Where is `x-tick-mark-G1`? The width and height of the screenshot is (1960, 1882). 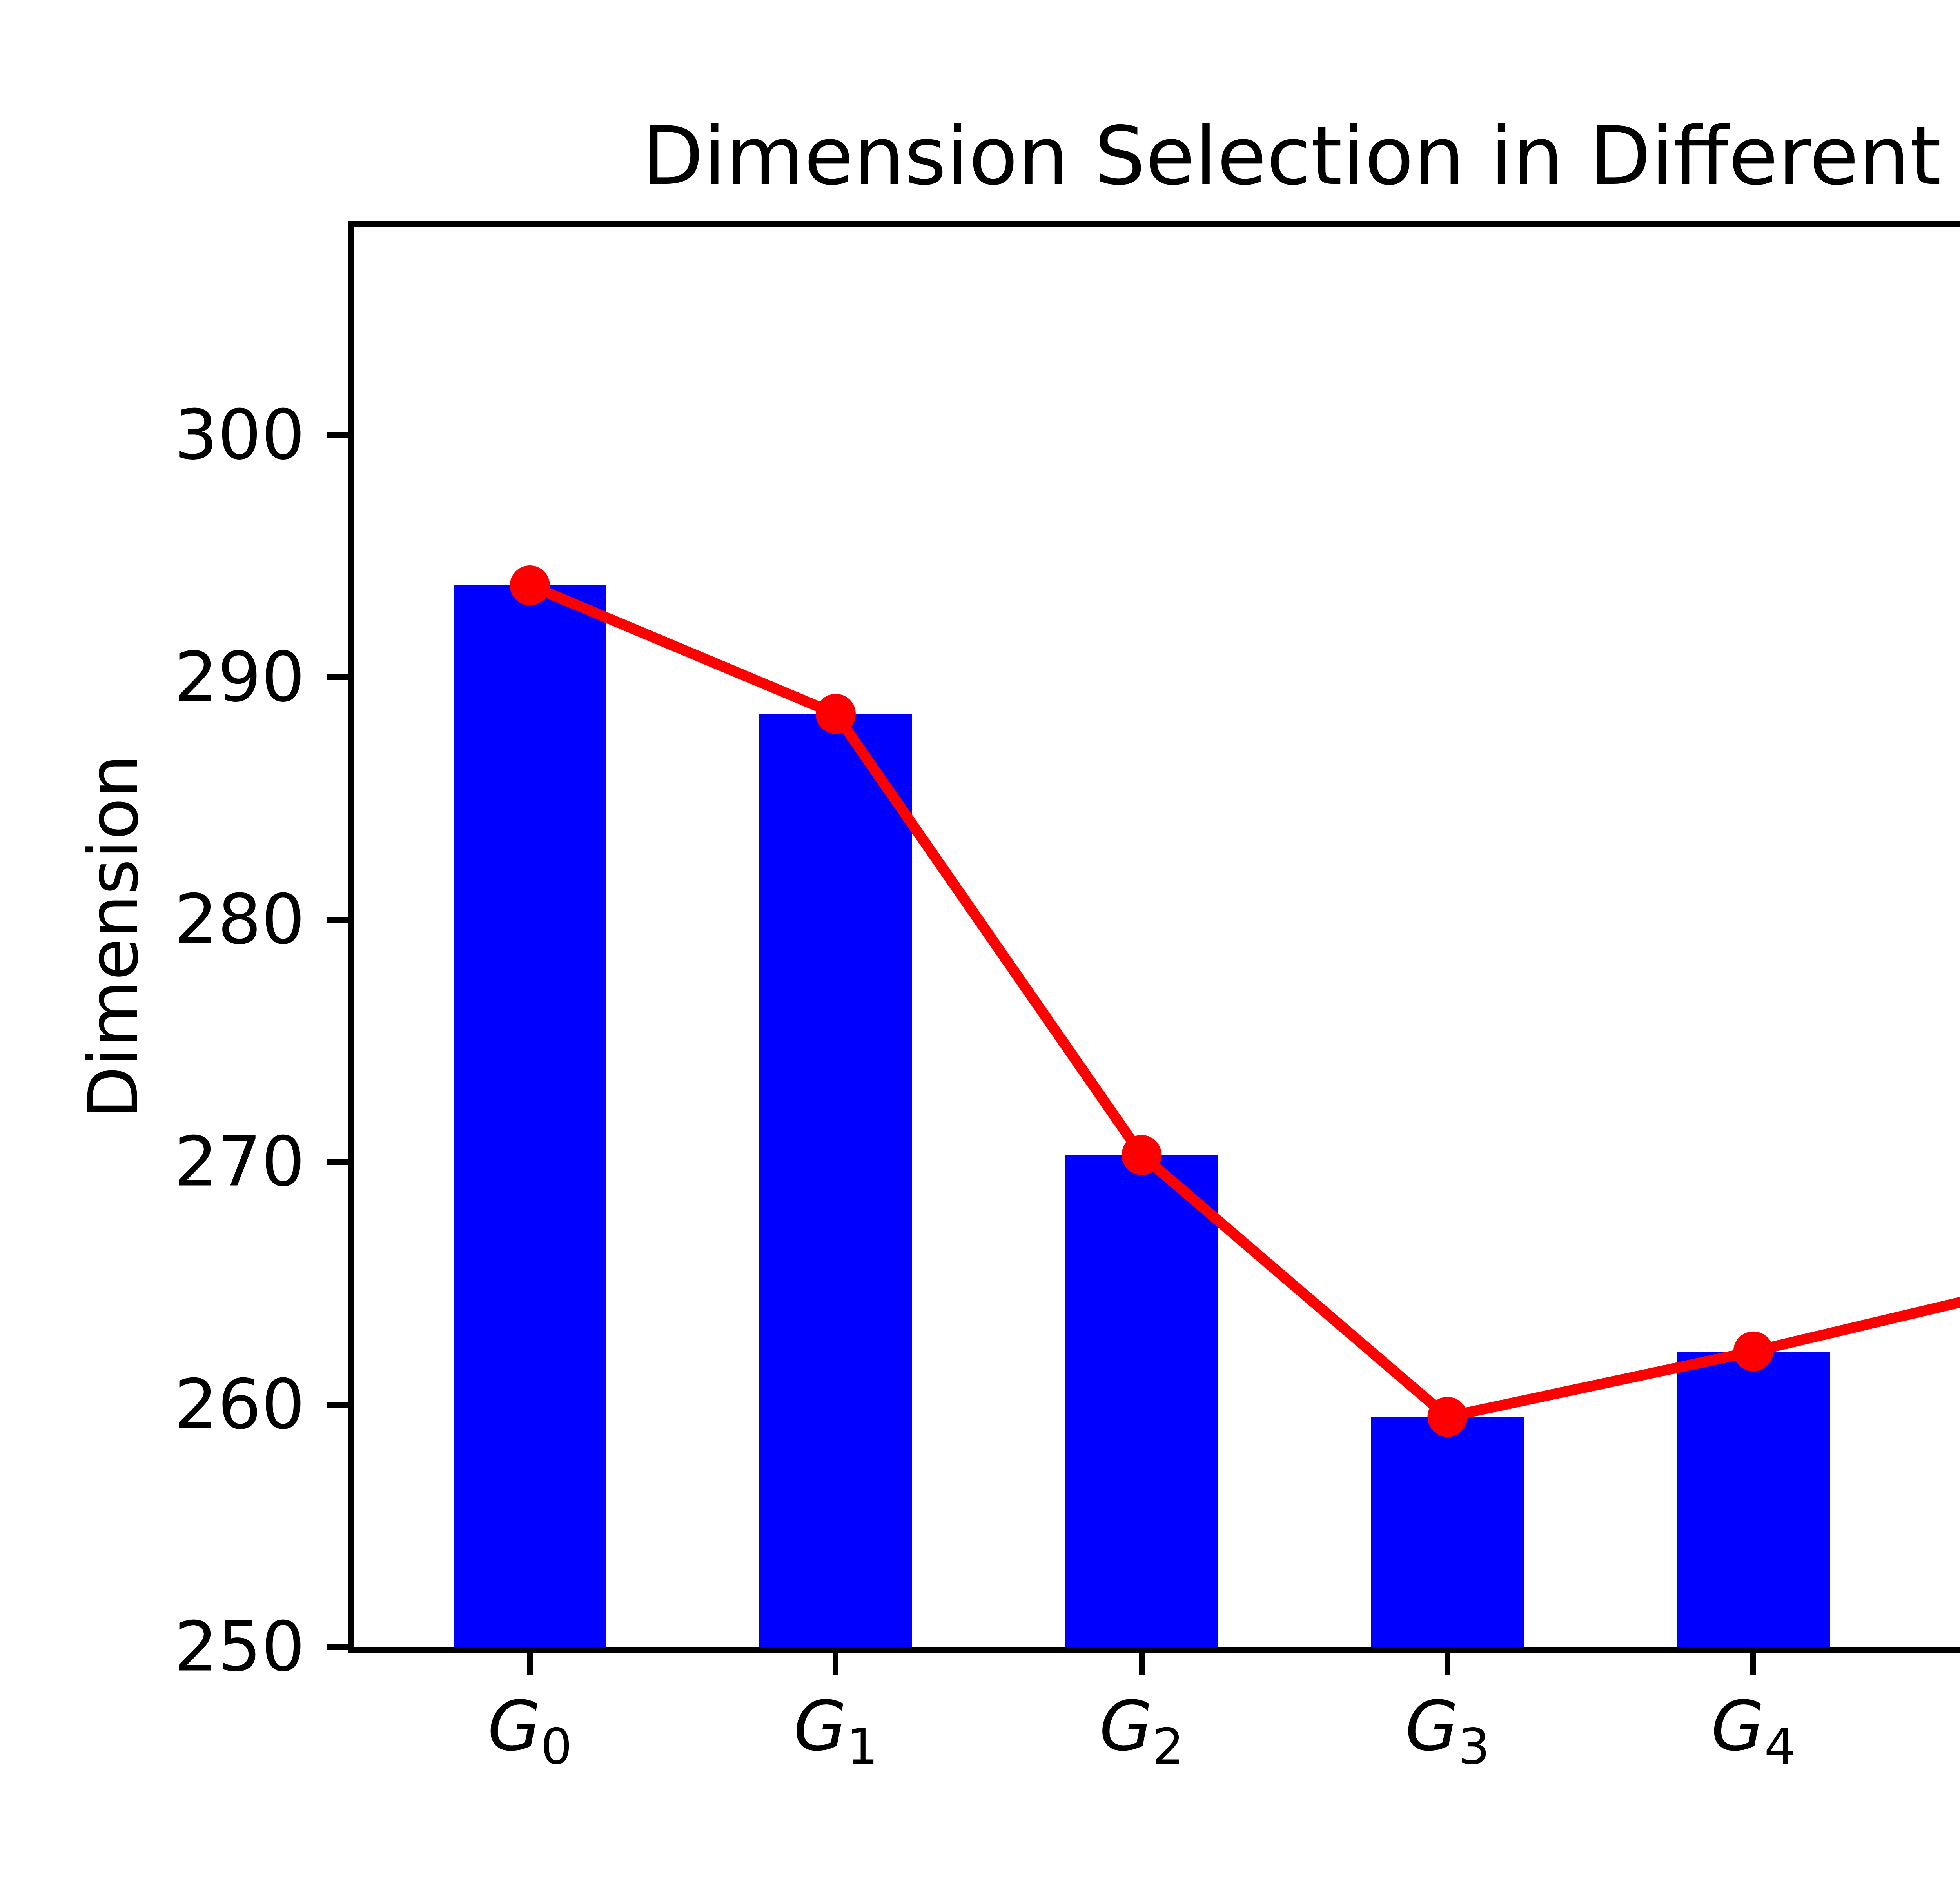 x-tick-mark-G1 is located at coordinates (836, 1664).